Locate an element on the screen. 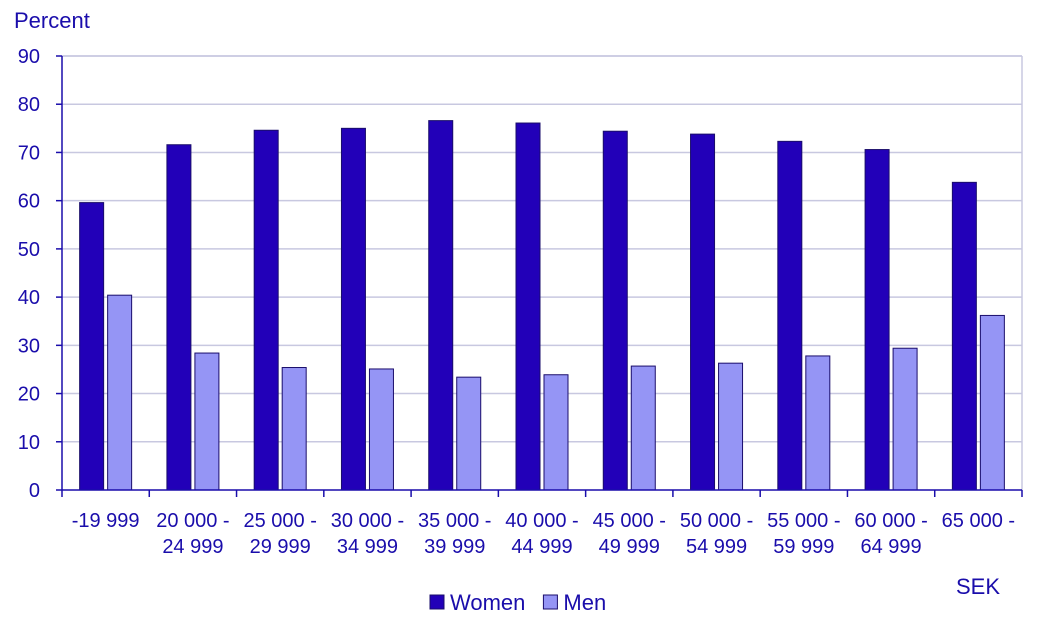 This screenshot has width=1044, height=640. x-axis-unit-label: SEK is located at coordinates (978, 586).